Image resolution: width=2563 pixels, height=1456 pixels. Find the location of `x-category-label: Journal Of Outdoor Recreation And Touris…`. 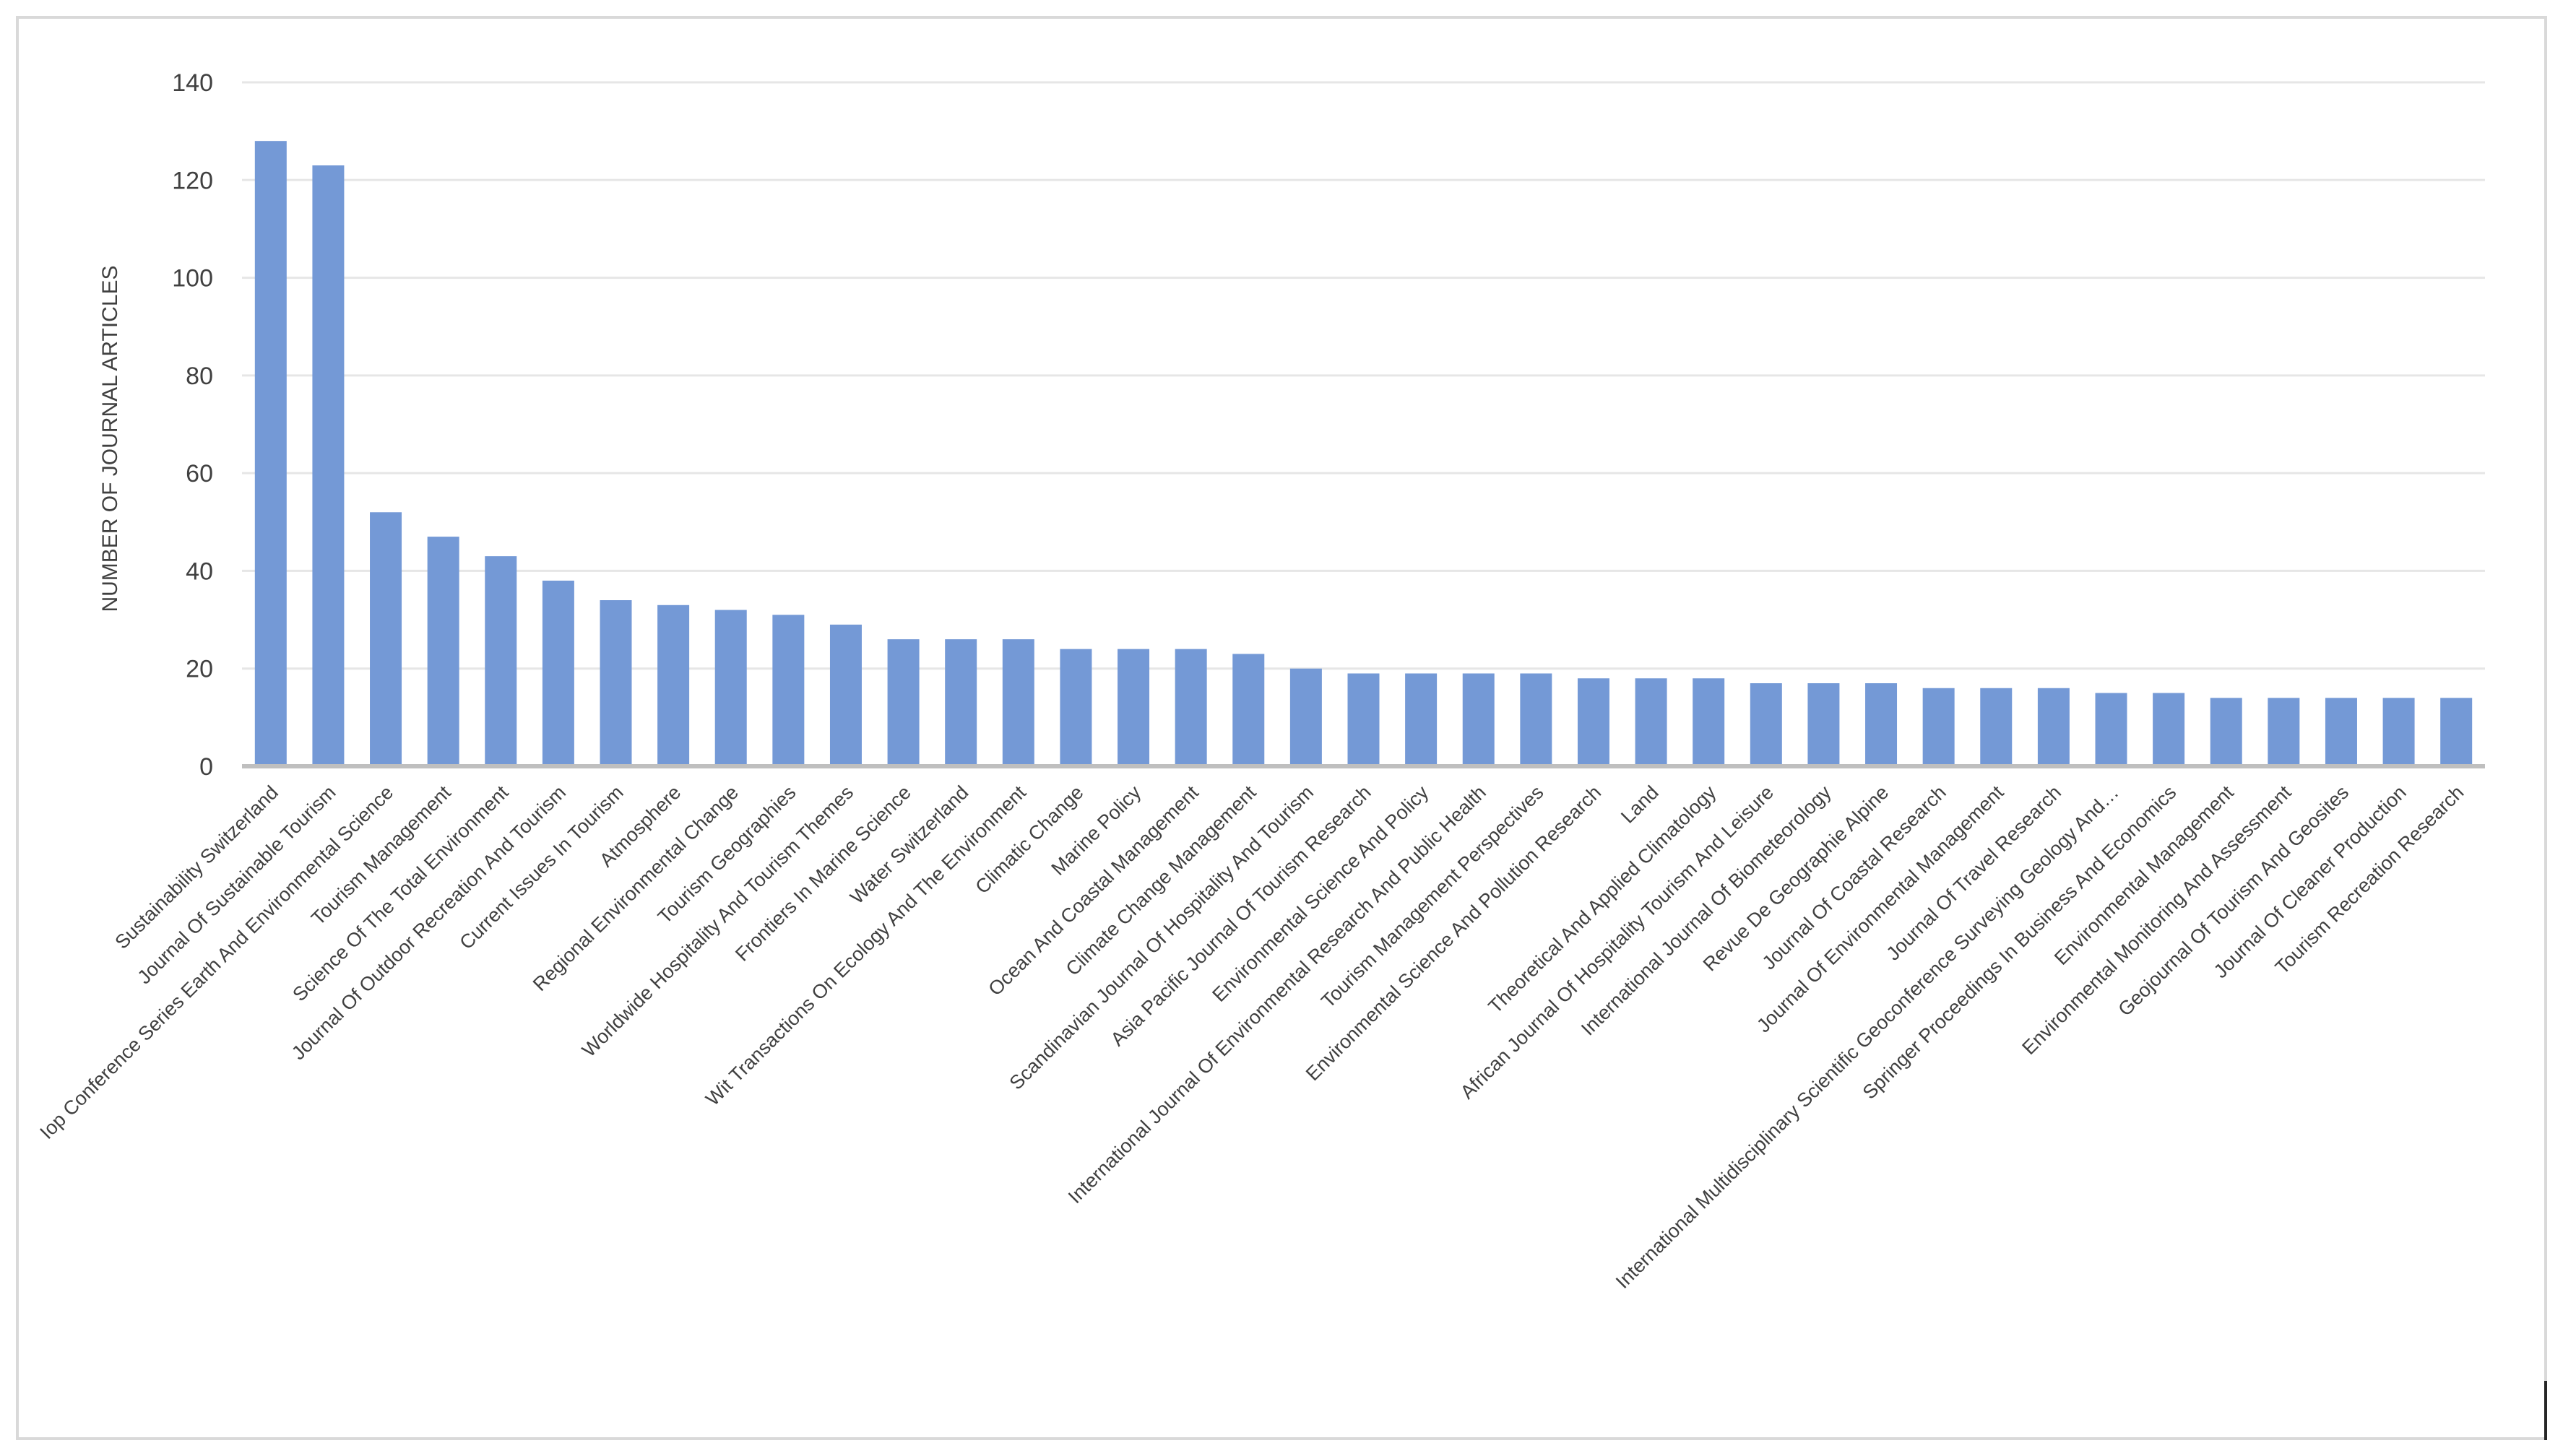

x-category-label: Journal Of Outdoor Recreation And Touris… is located at coordinates (429, 922).